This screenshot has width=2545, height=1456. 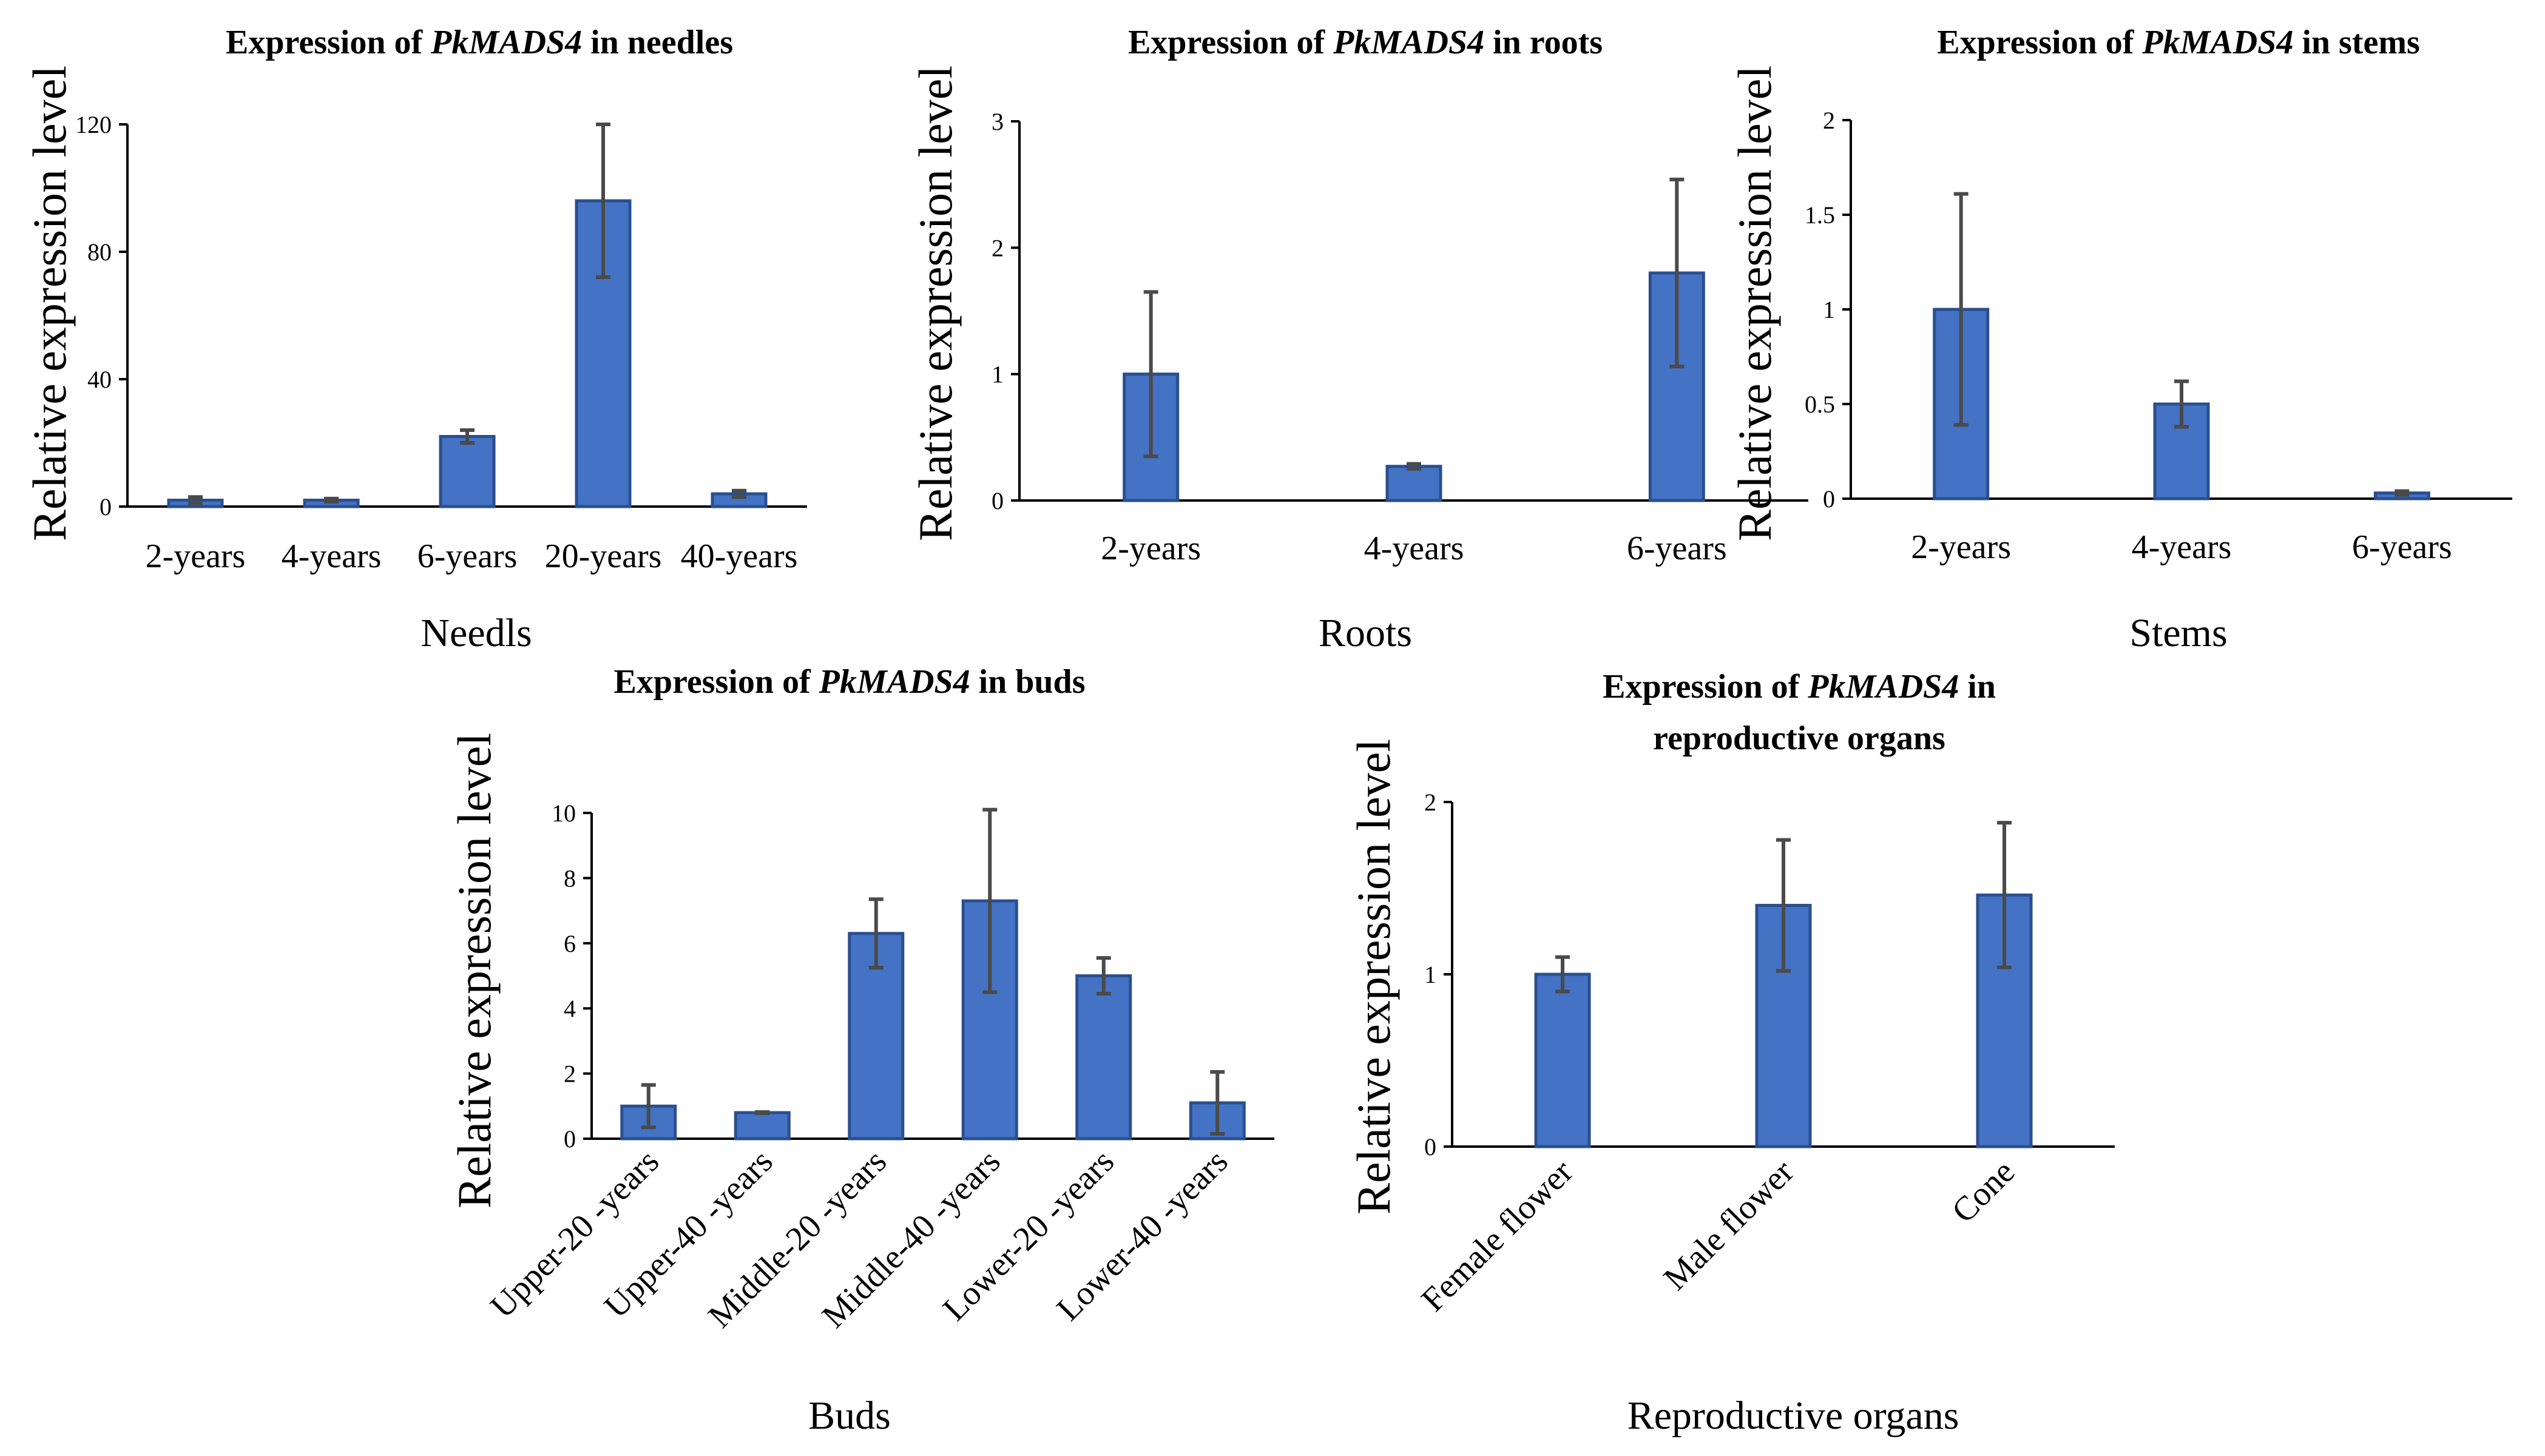 What do you see at coordinates (479, 42) in the screenshot?
I see `chart-title: Expression of PkMADS4 in needles` at bounding box center [479, 42].